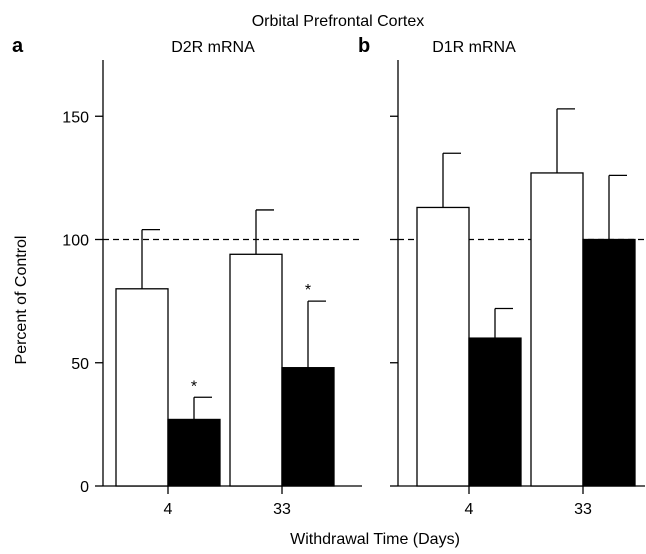 Image resolution: width=646 pixels, height=554 pixels. I want to click on panel-title: D1R mRNA, so click(474, 47).